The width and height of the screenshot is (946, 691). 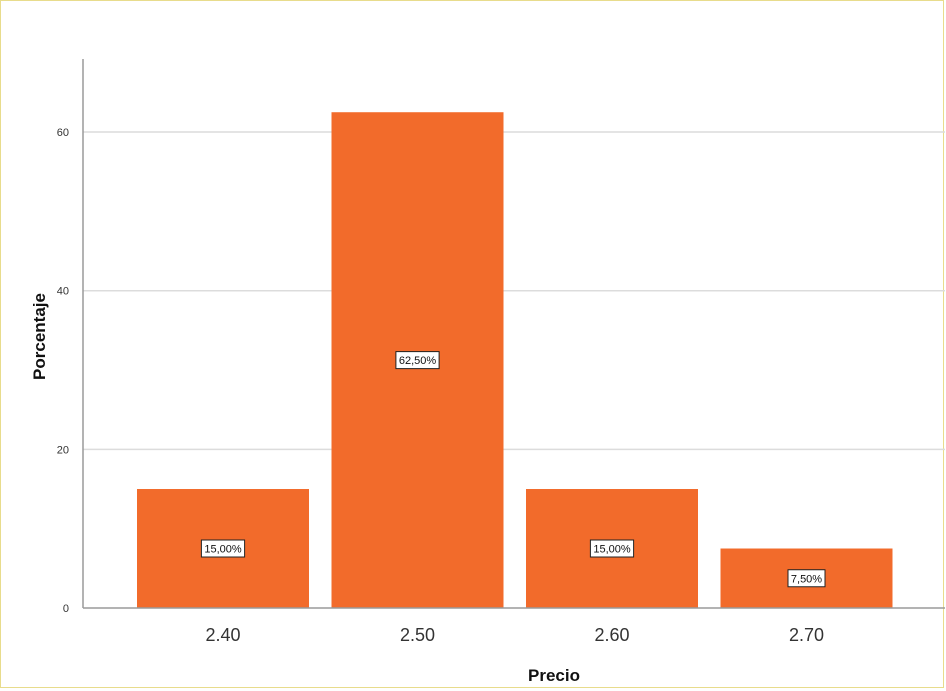 I want to click on data-label: 62,50%, so click(x=418, y=361).